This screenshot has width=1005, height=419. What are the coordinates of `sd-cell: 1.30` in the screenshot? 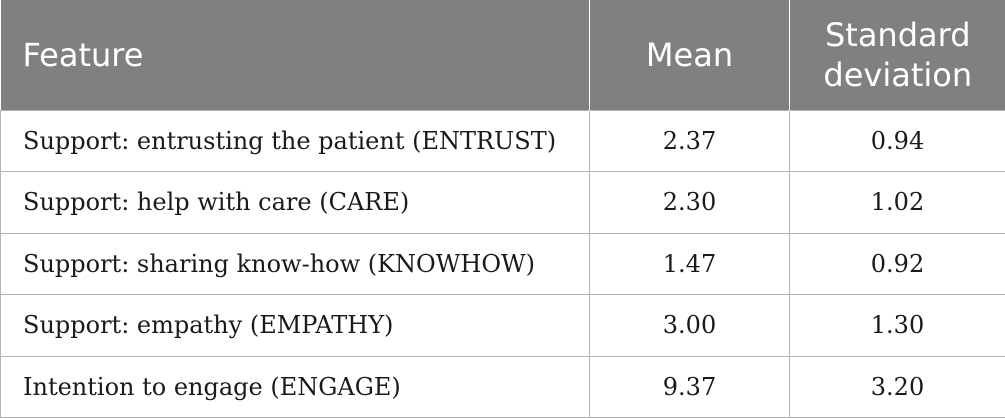 It's located at (897, 325).